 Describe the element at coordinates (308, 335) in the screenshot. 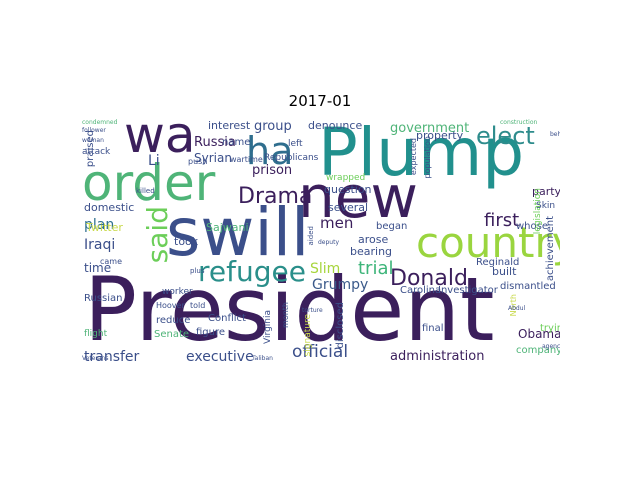

I see `word-signature: signature` at that location.